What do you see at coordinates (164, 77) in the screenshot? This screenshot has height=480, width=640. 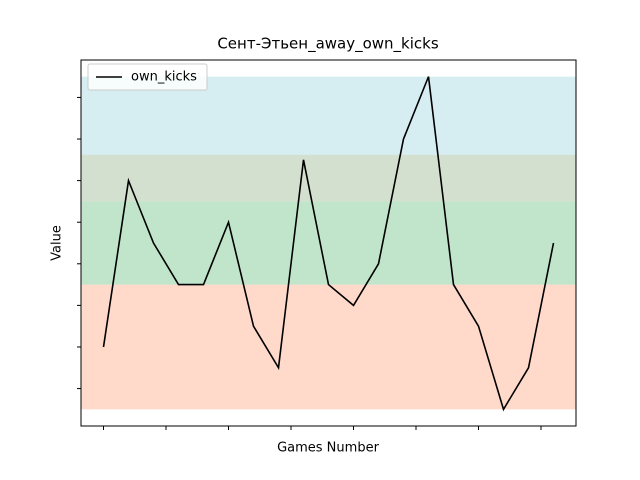 I see `legend-label: own_kicks` at bounding box center [164, 77].